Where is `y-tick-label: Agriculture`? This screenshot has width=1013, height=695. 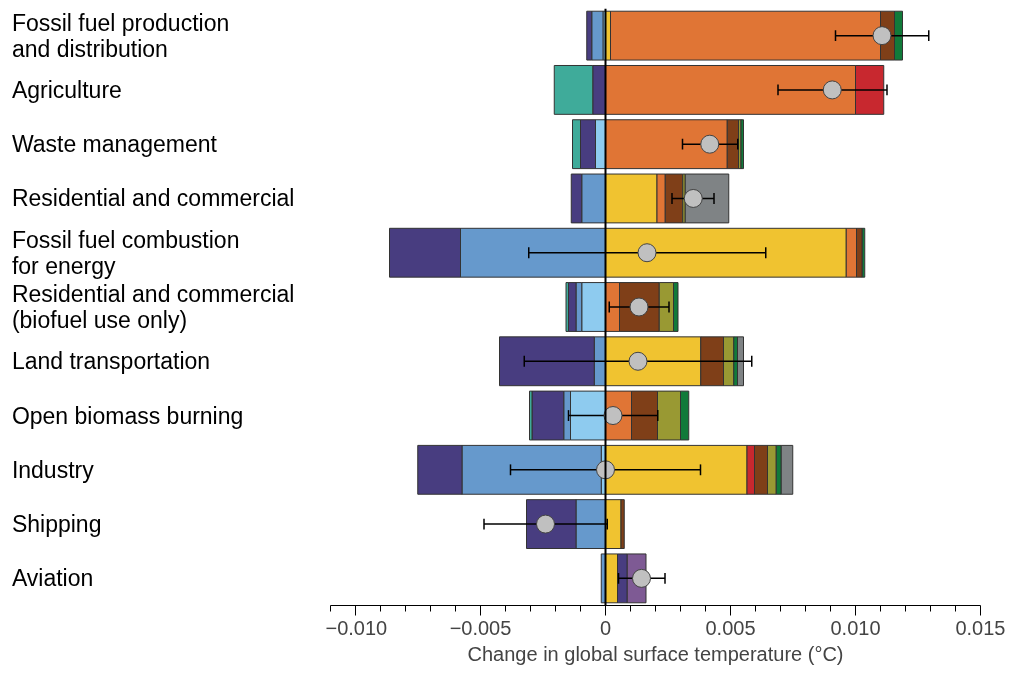
y-tick-label: Agriculture is located at coordinates (66, 89).